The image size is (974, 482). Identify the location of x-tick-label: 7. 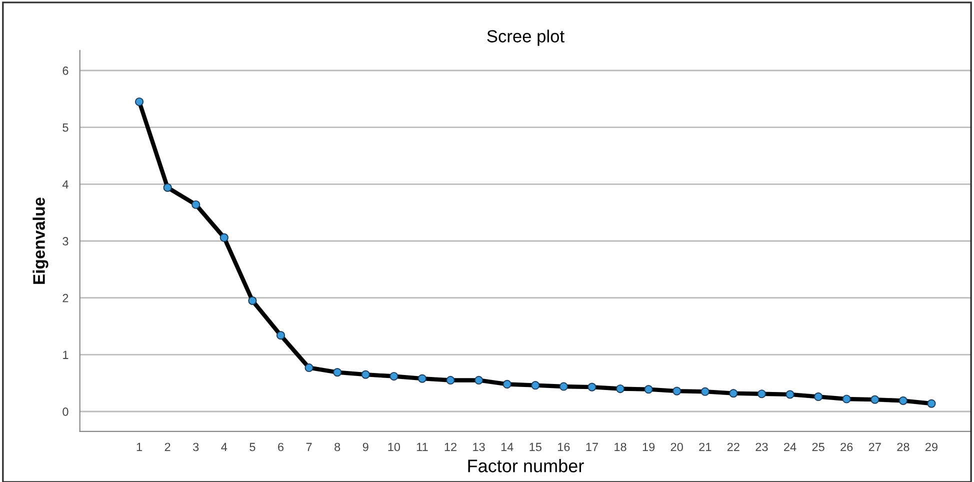
(309, 447).